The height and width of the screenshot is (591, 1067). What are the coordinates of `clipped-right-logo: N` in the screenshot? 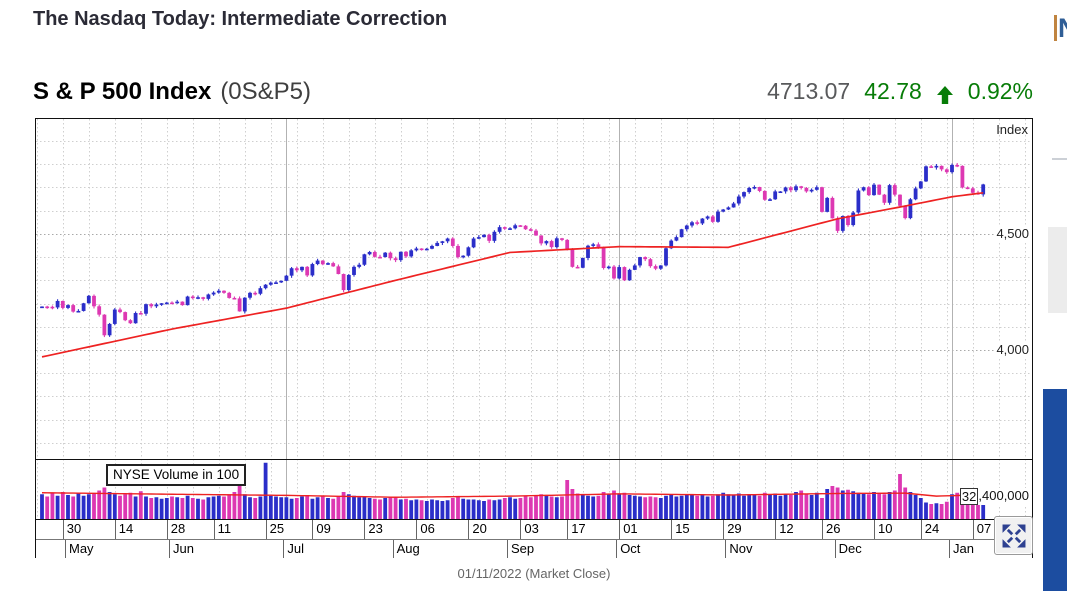 It's located at (1060, 28).